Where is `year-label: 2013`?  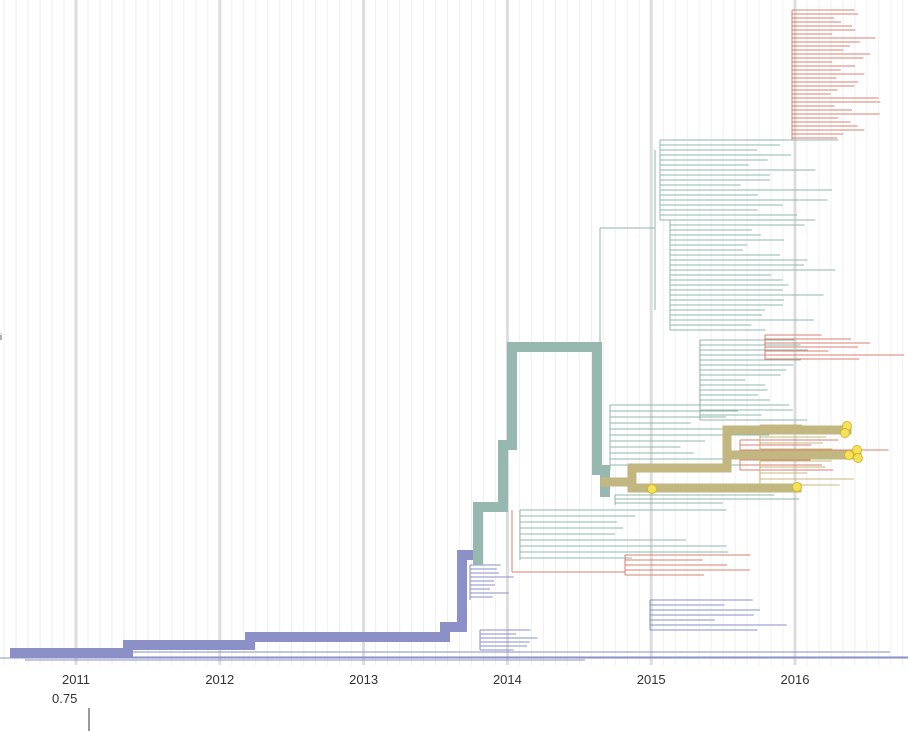
year-label: 2013 is located at coordinates (363, 679).